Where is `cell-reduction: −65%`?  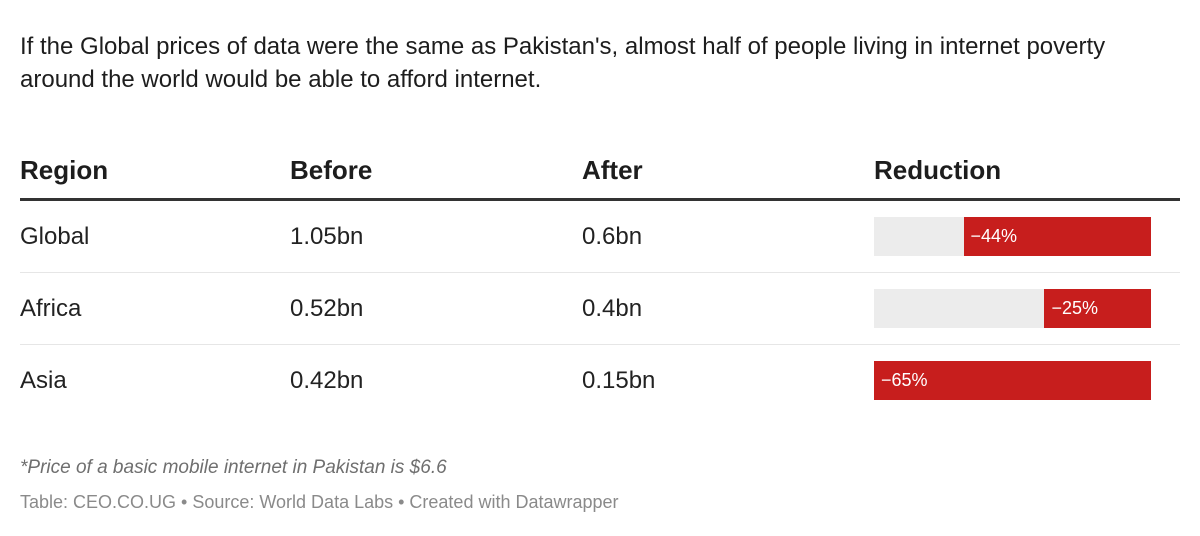
cell-reduction: −65% is located at coordinates (1027, 381).